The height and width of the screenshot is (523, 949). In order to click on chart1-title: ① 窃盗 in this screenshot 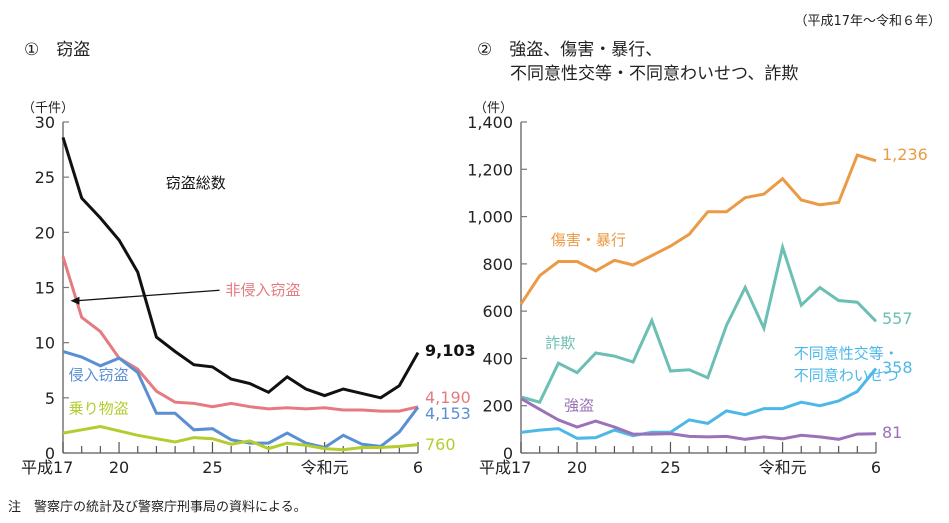, I will do `click(57, 50)`.